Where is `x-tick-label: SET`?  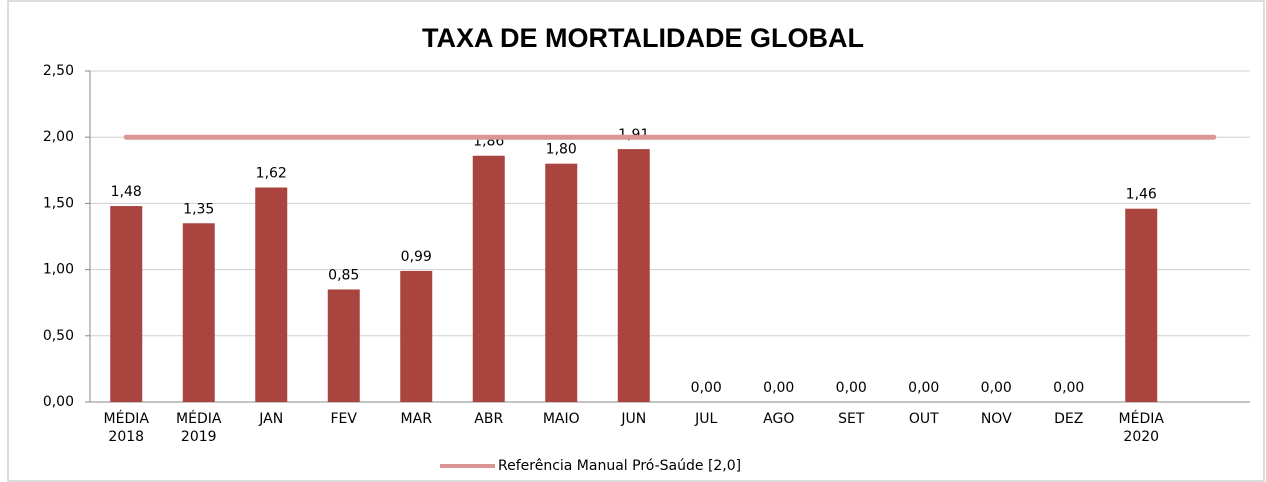
x-tick-label: SET is located at coordinates (851, 419).